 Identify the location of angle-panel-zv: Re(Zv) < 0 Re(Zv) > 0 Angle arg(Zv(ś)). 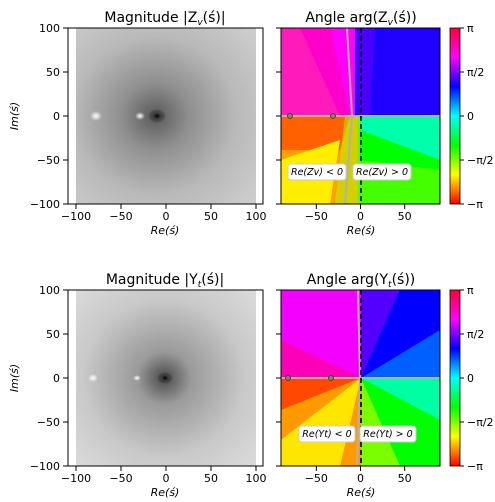
(360, 107).